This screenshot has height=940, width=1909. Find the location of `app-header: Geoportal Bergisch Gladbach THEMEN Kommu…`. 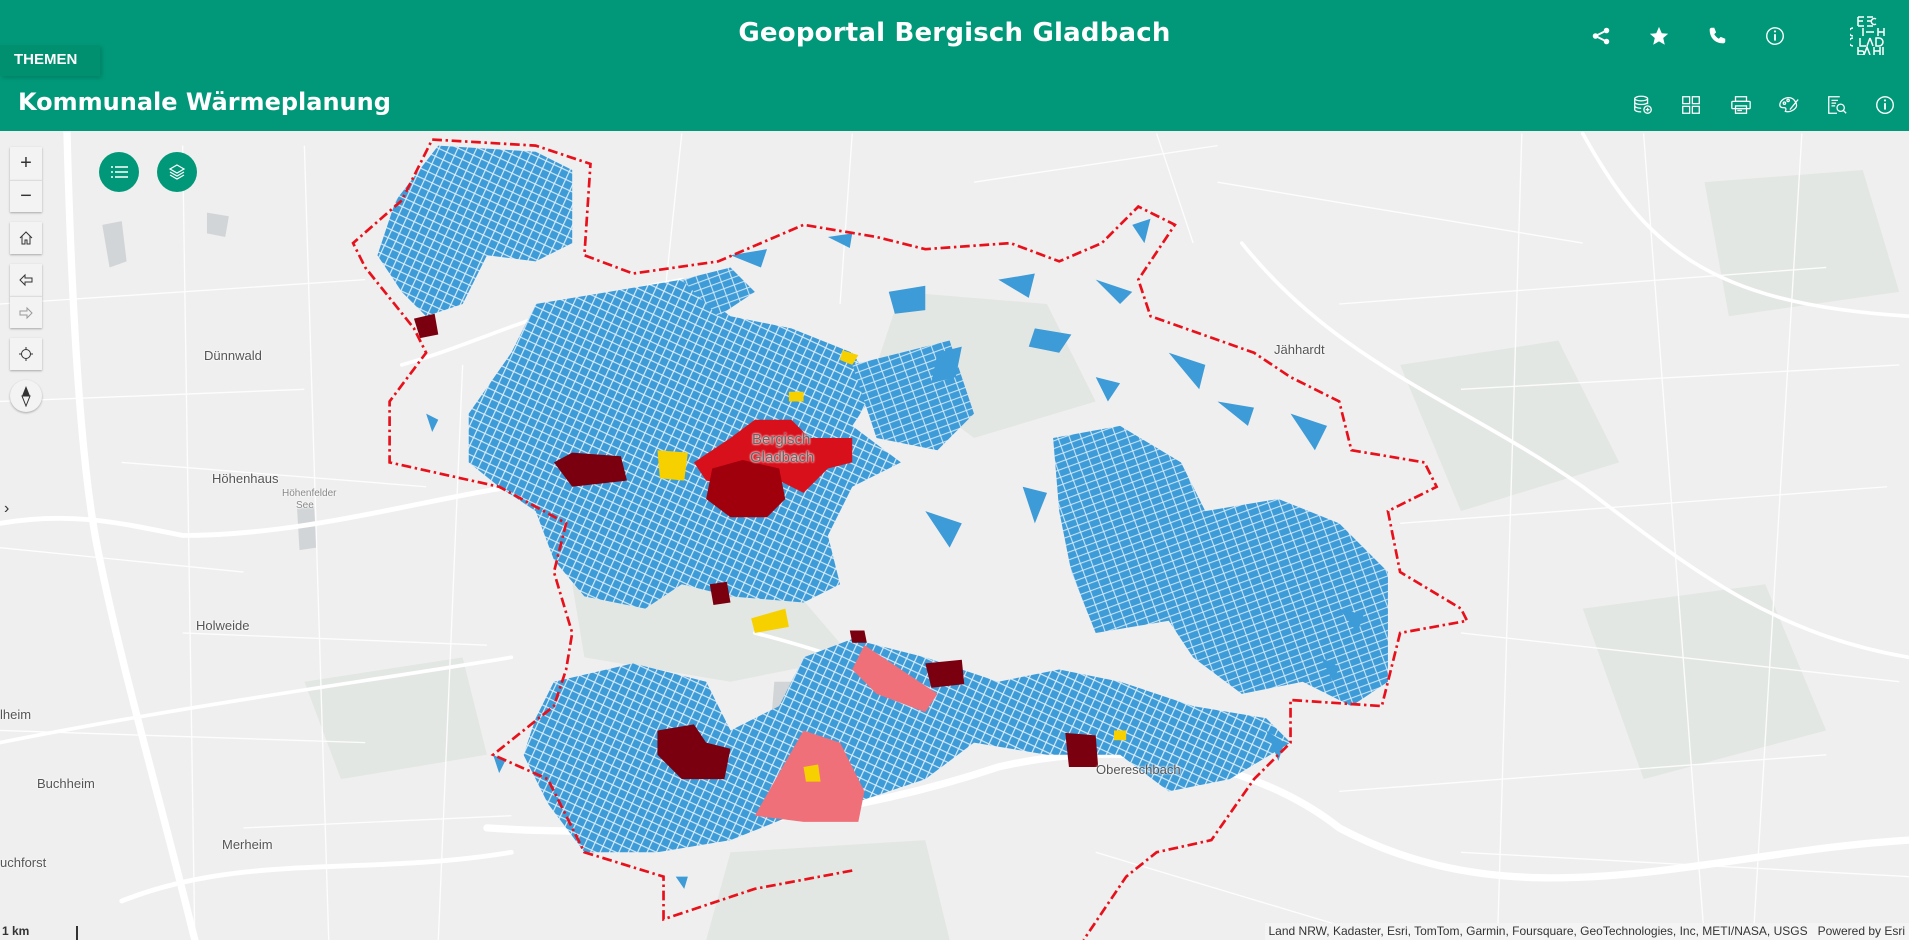

app-header: Geoportal Bergisch Gladbach THEMEN Kommu… is located at coordinates (954, 65).